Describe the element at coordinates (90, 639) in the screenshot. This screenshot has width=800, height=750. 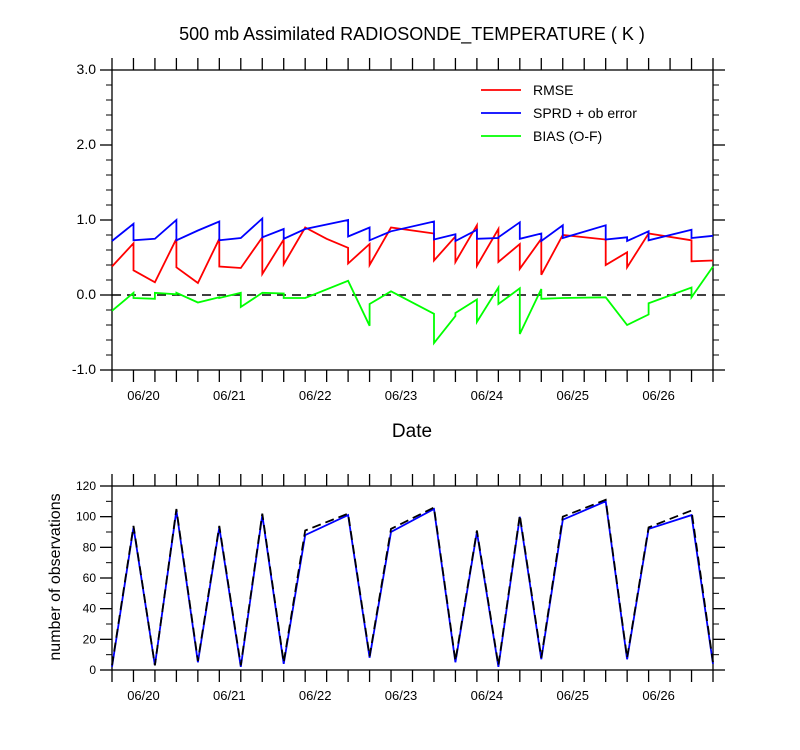
I see `bottom-y-tick-label: 20` at that location.